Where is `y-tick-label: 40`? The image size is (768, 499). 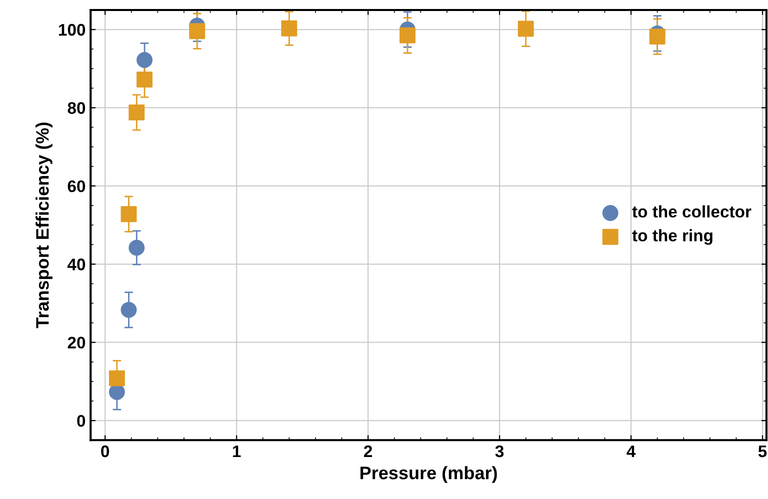
y-tick-label: 40 is located at coordinates (76, 264).